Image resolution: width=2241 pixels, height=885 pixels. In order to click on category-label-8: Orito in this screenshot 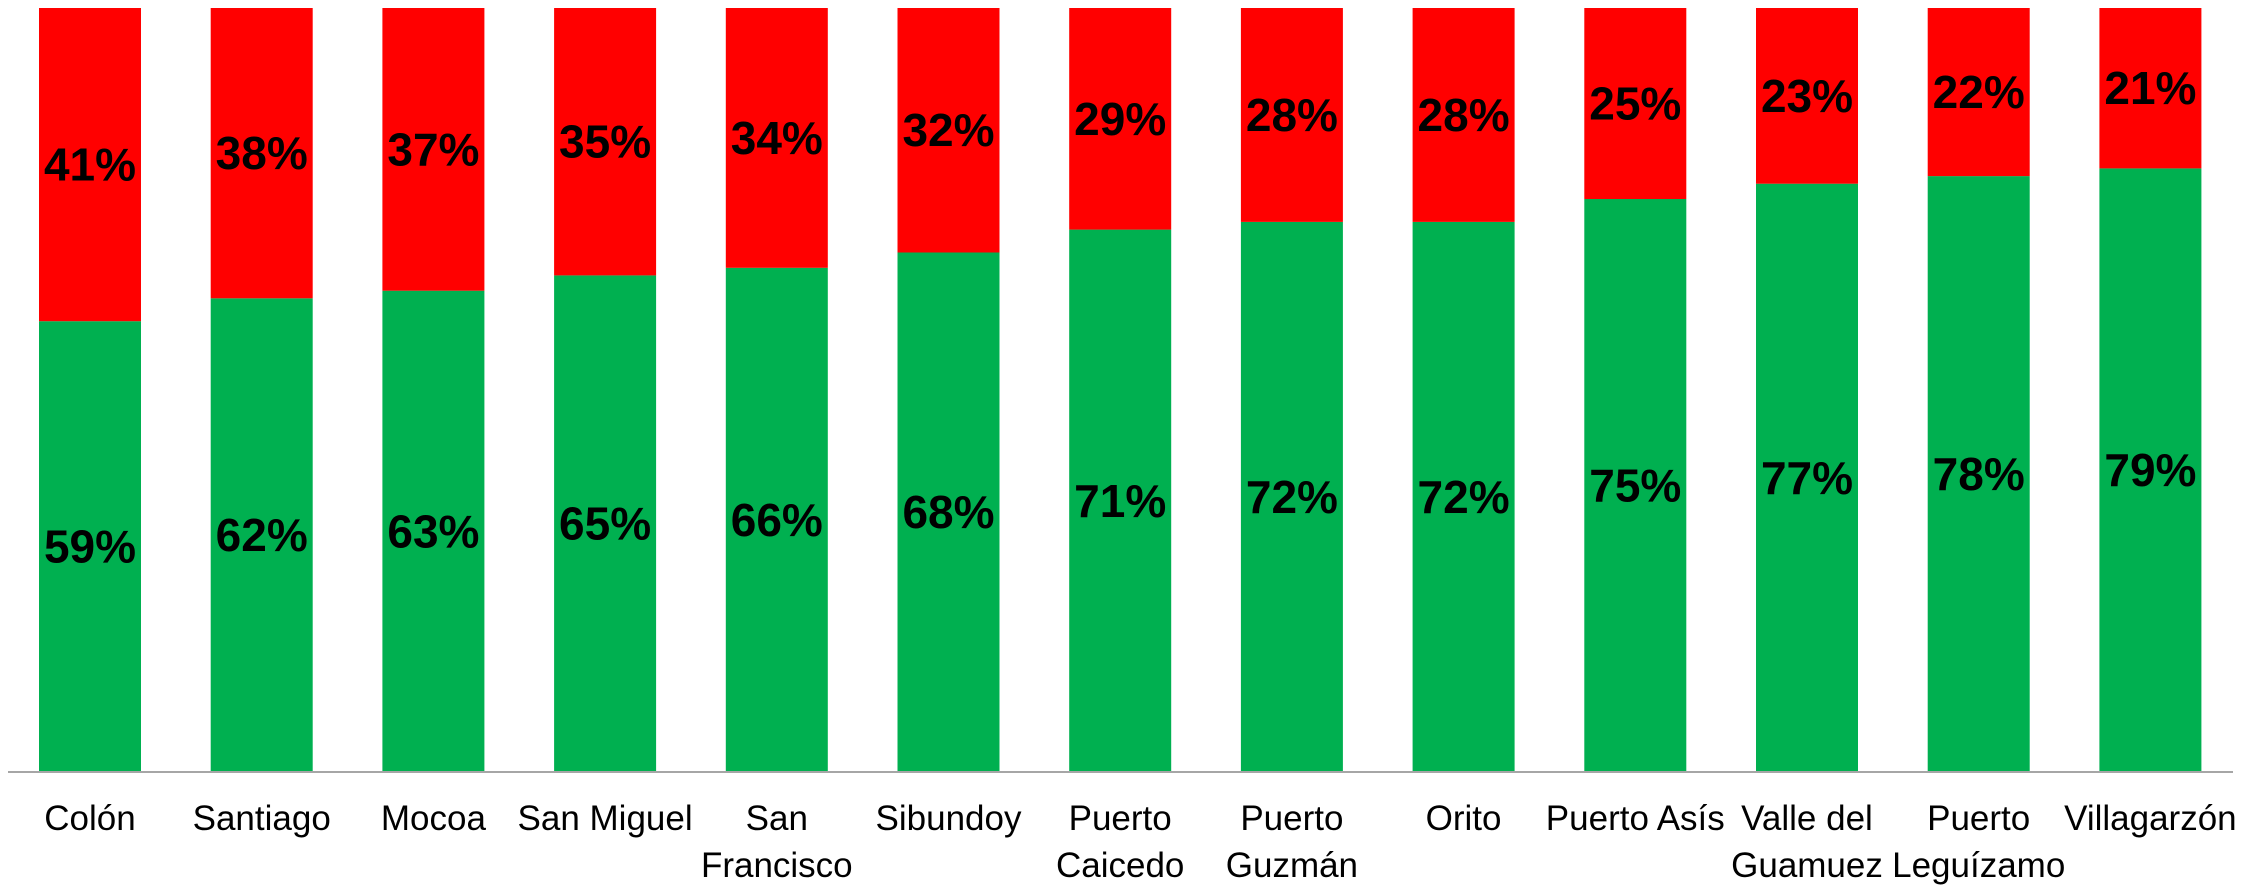, I will do `click(1464, 818)`.